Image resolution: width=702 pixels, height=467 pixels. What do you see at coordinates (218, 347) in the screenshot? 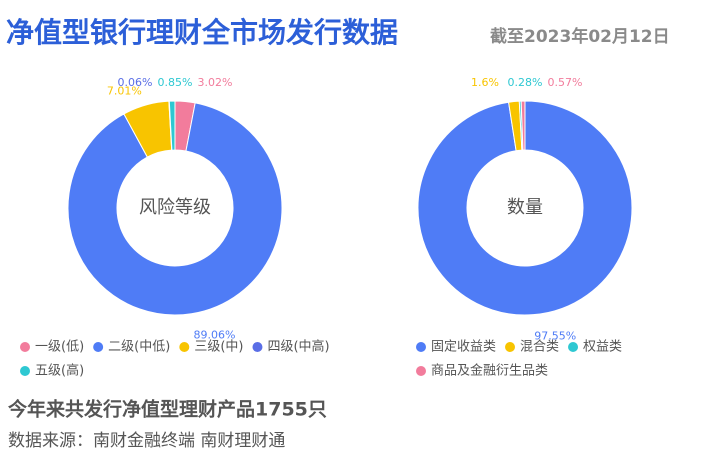
I see `legend-label: 三级(中)` at bounding box center [218, 347].